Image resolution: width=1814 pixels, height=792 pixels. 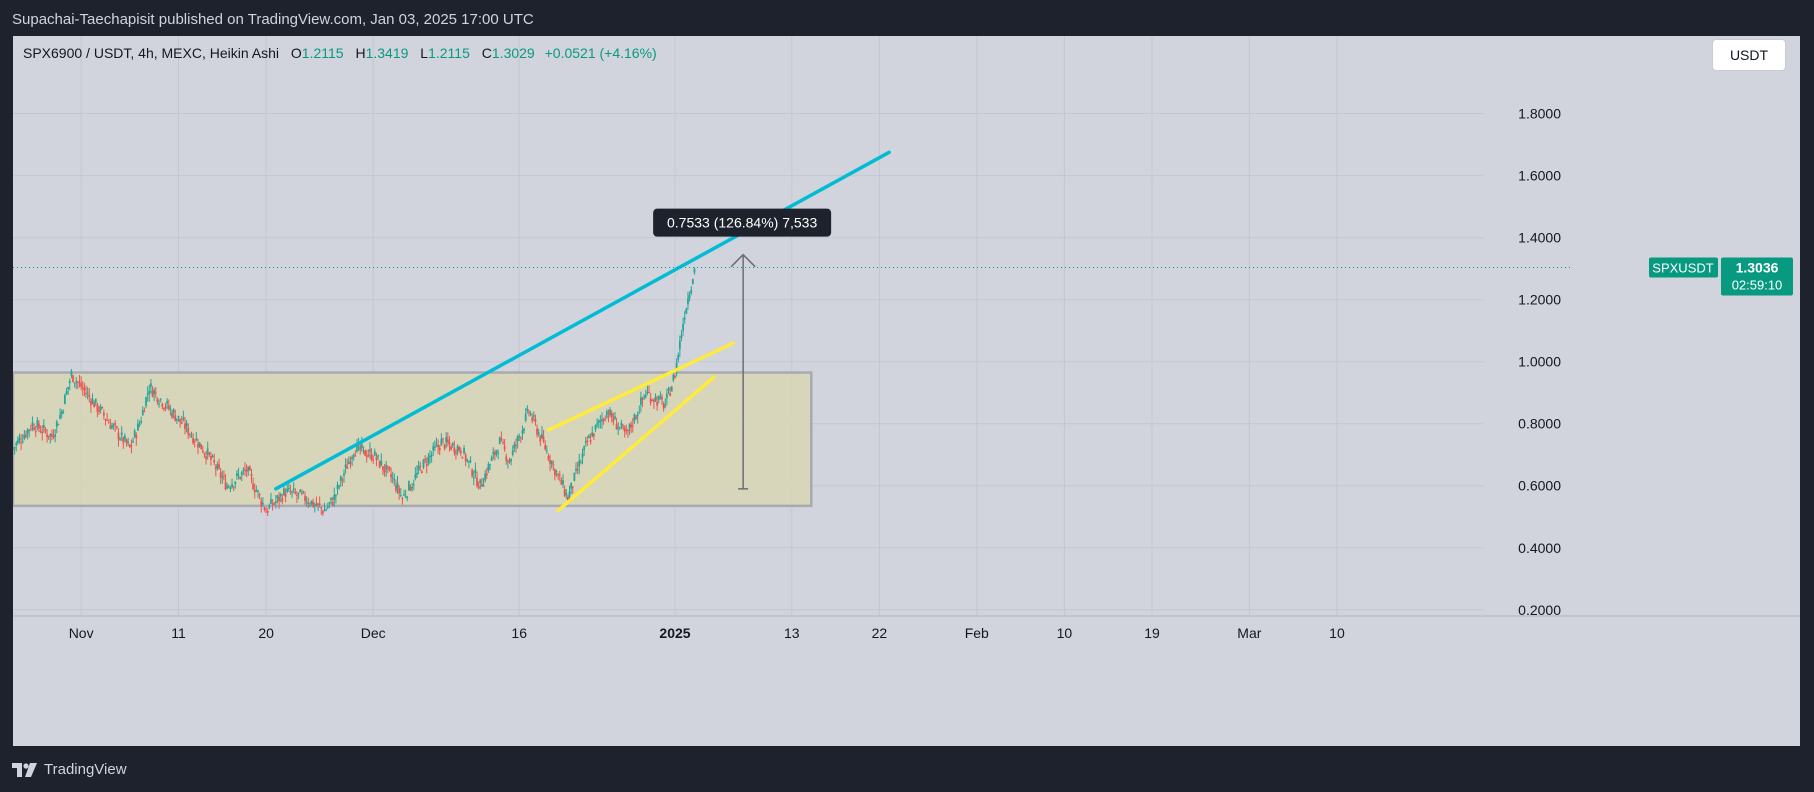 I want to click on x-tick-label: 10, so click(x=1065, y=633).